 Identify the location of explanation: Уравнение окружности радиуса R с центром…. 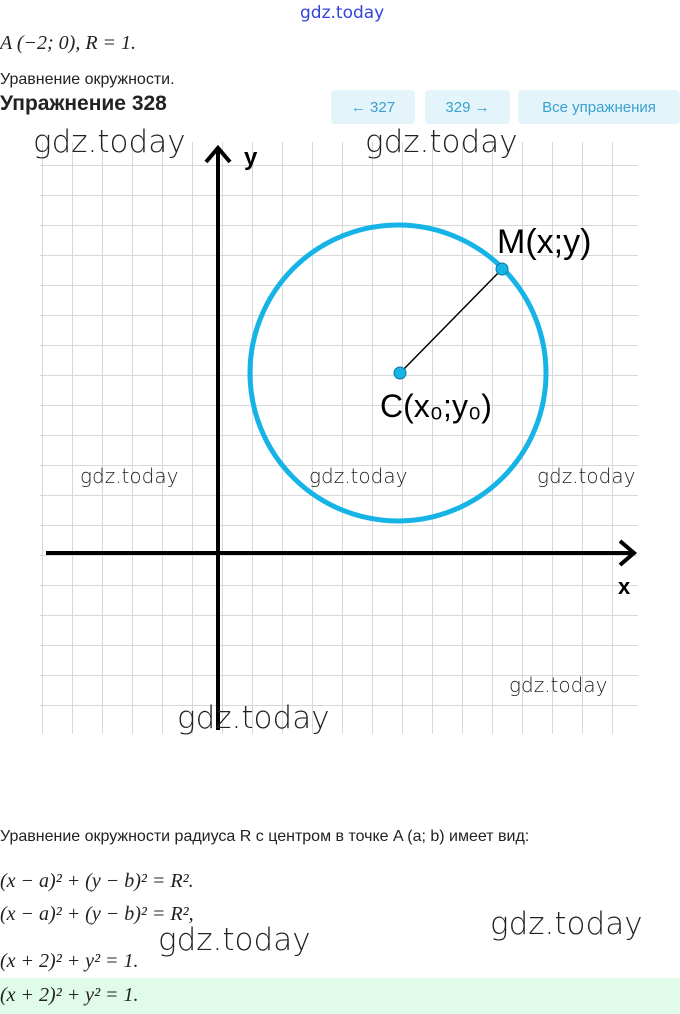
(265, 836).